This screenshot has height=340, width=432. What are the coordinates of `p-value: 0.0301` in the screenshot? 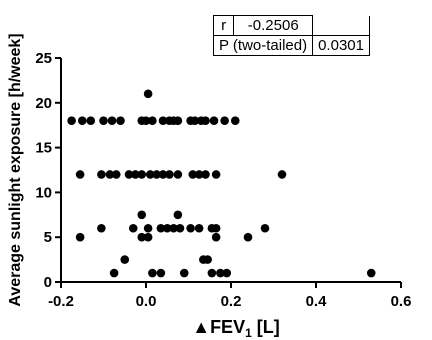 It's located at (341, 45).